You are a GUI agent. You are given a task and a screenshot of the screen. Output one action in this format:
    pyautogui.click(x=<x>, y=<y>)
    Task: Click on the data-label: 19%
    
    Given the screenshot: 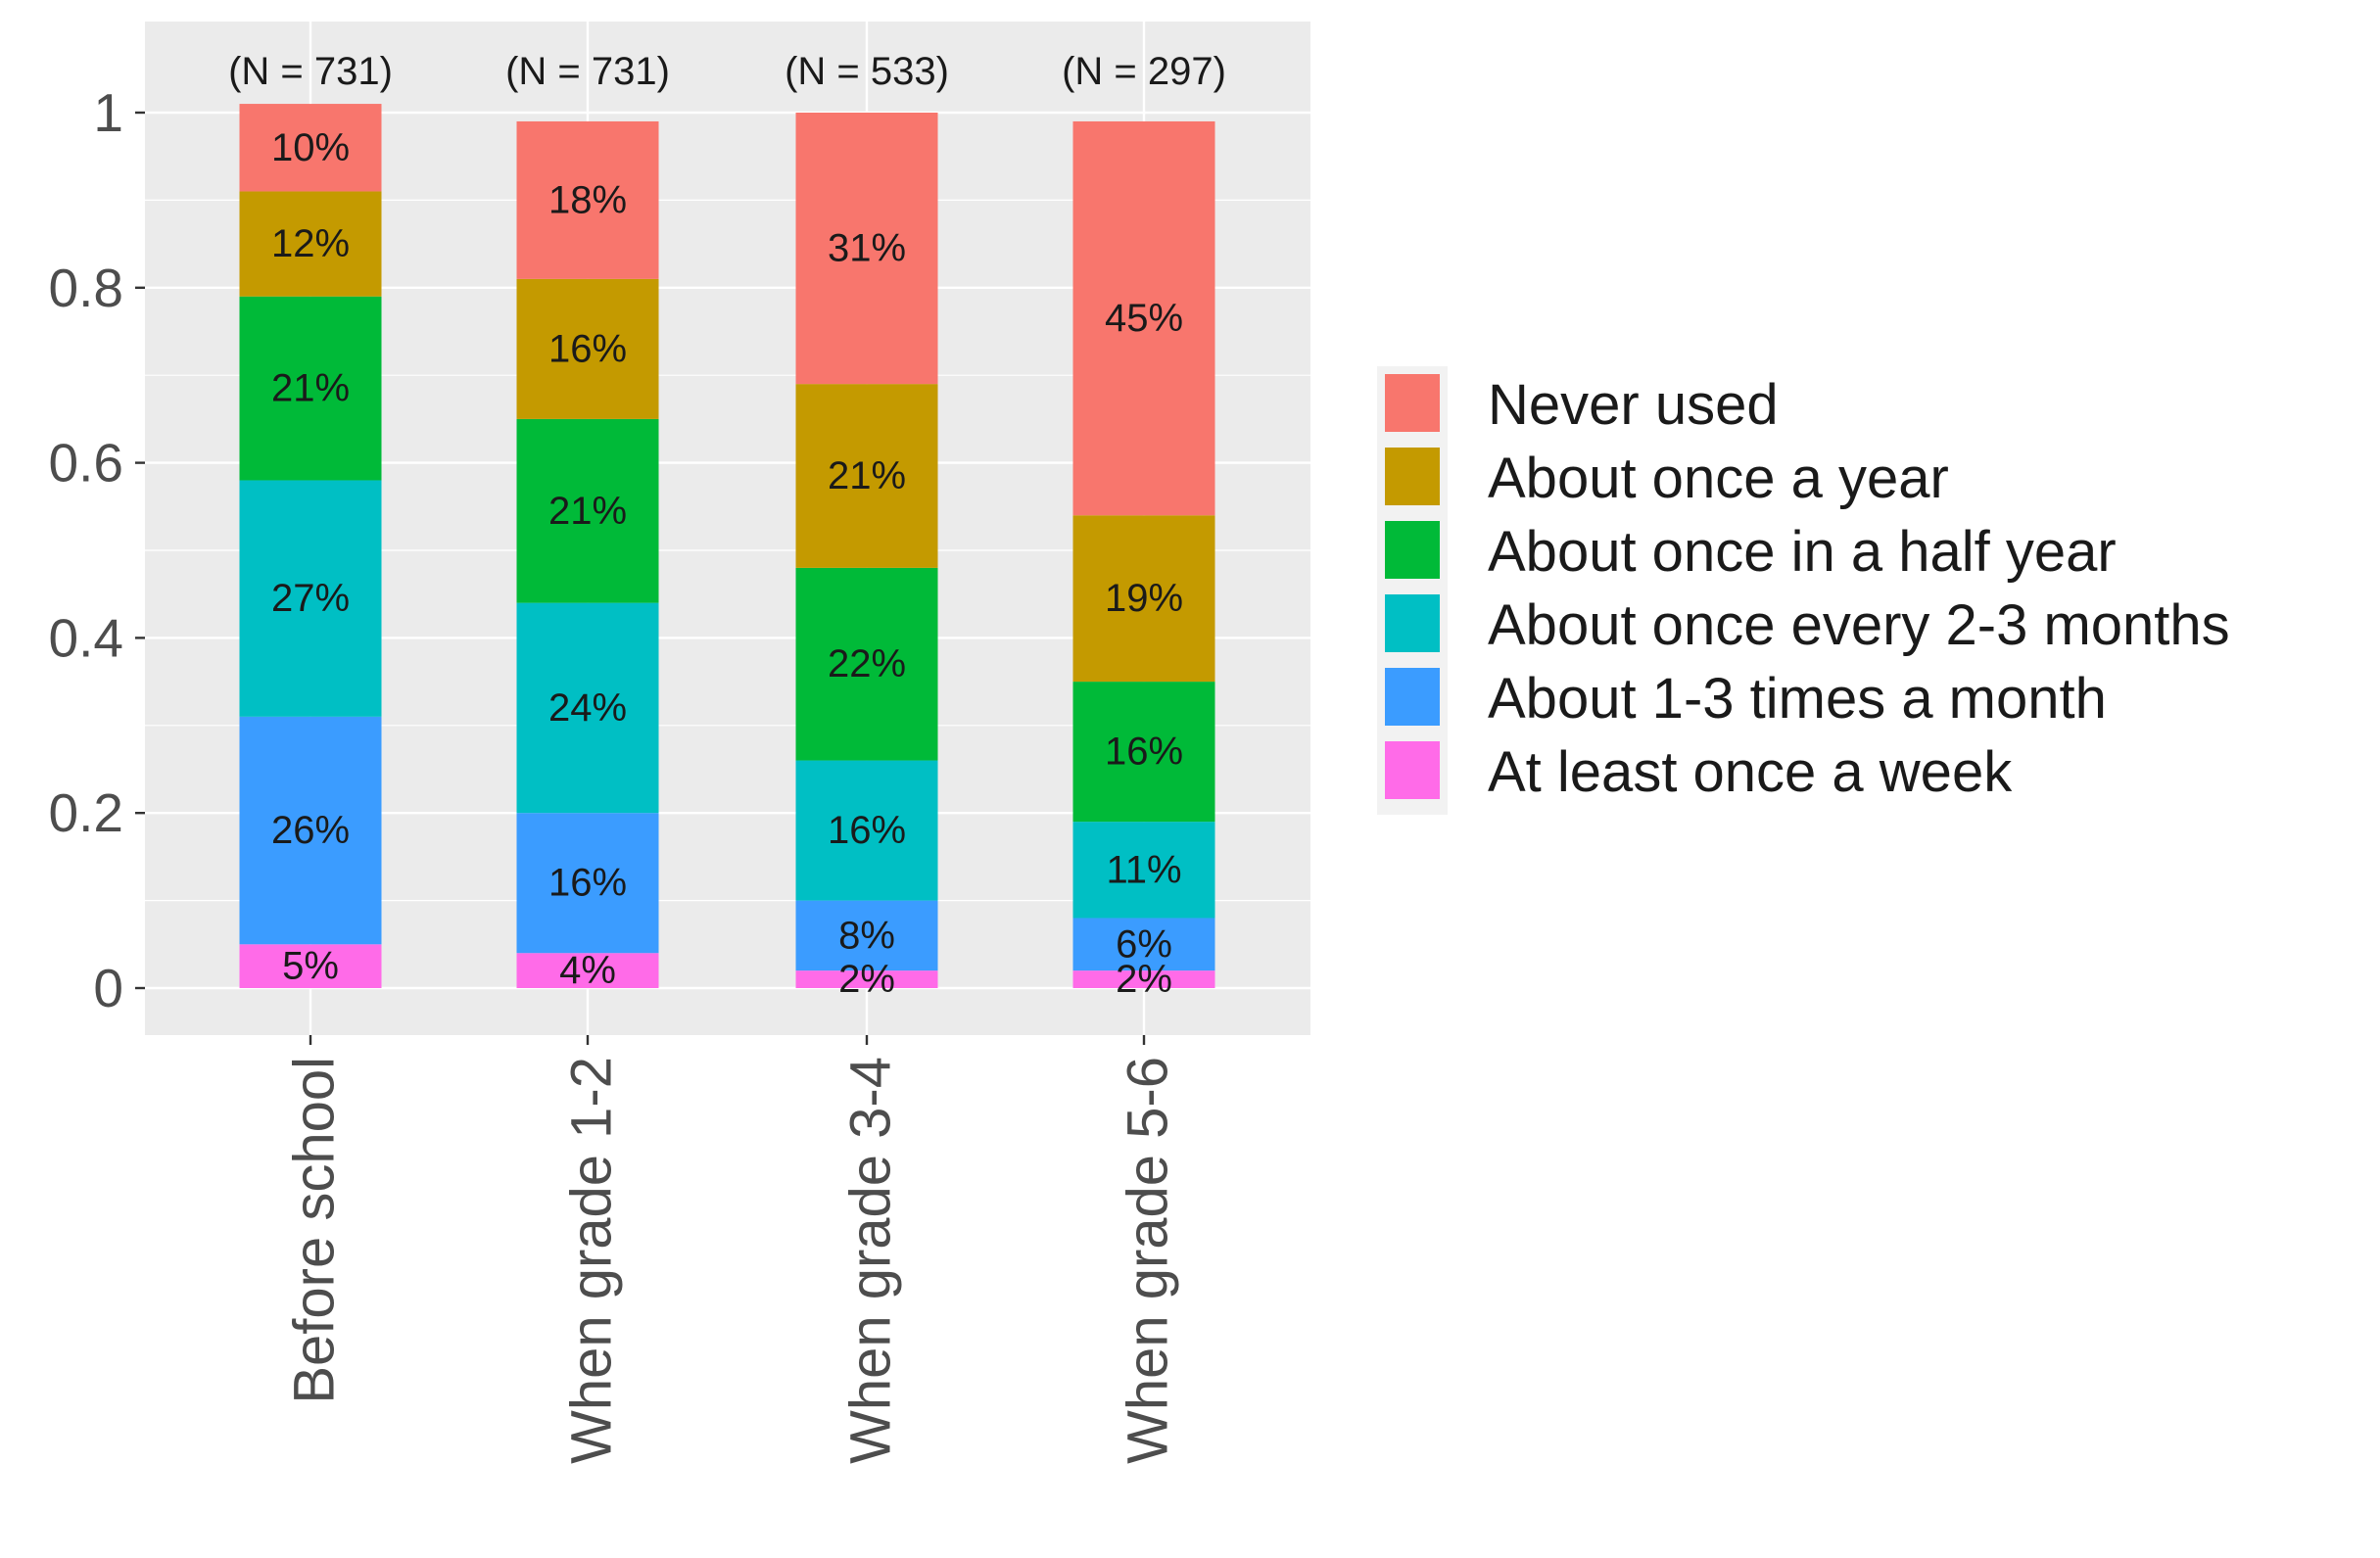 What is the action you would take?
    pyautogui.click(x=1144, y=598)
    